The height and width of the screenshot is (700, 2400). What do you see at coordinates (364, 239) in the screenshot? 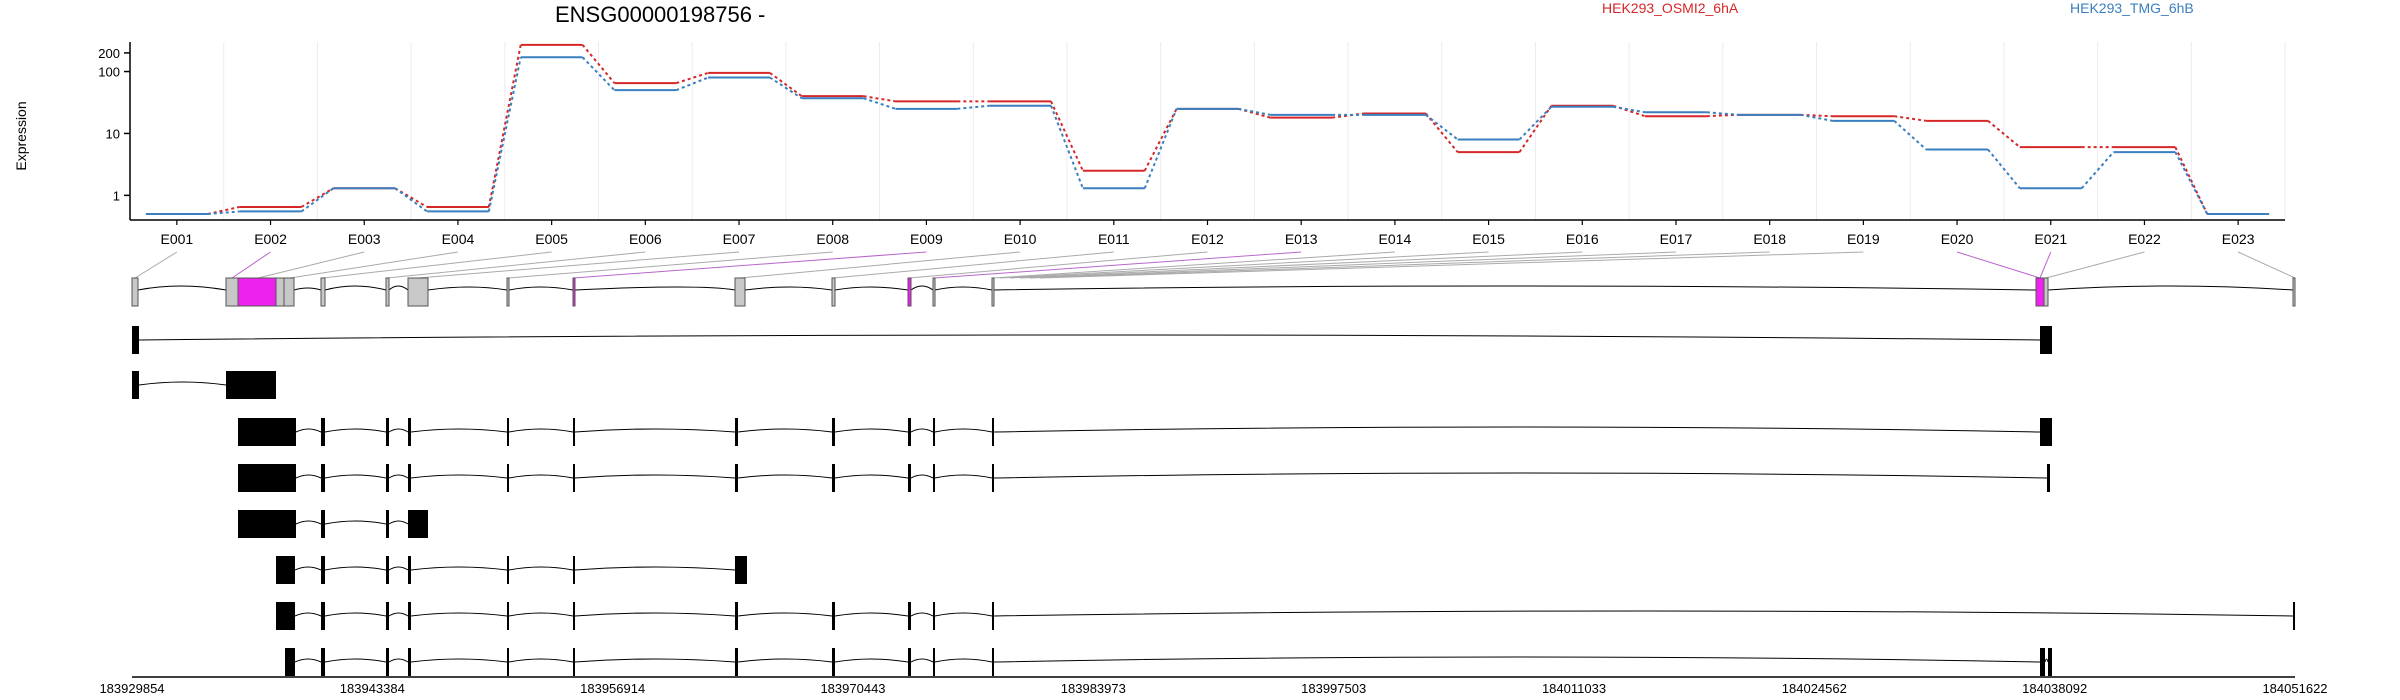
I see `exon-label: E003` at bounding box center [364, 239].